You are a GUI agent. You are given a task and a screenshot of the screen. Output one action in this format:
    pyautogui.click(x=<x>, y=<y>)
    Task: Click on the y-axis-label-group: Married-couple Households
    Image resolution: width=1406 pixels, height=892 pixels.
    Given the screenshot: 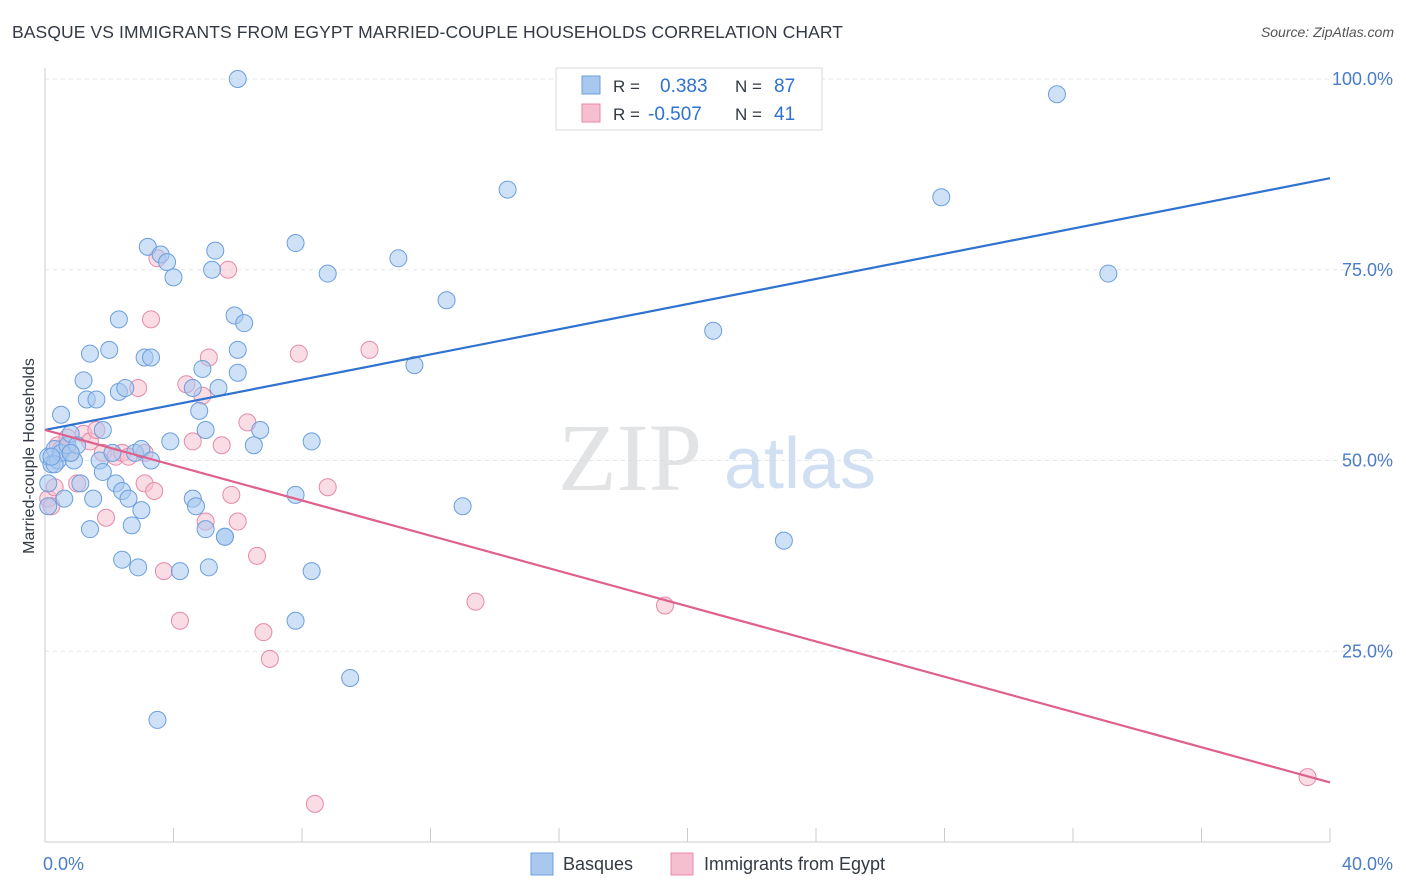 What is the action you would take?
    pyautogui.click(x=29, y=456)
    